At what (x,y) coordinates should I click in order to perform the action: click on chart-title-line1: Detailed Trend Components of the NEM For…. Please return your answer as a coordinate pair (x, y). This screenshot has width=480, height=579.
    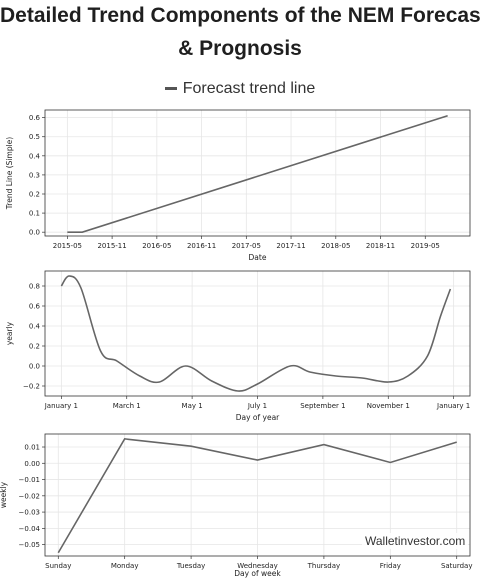
    Looking at the image, I should click on (240, 15).